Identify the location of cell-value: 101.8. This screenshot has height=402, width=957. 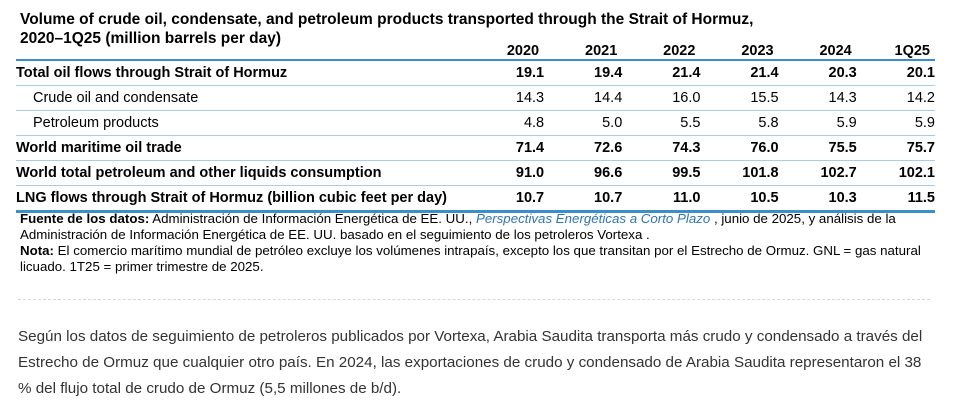
(760, 173).